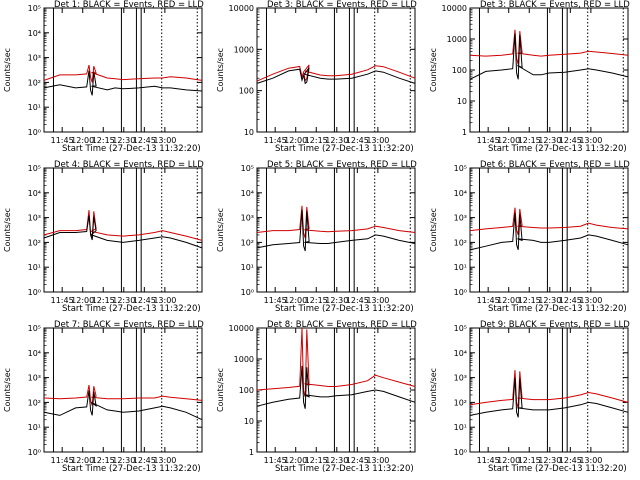 Image resolution: width=640 pixels, height=480 pixels. I want to click on y-tick-label: 10³, so click(460, 378).